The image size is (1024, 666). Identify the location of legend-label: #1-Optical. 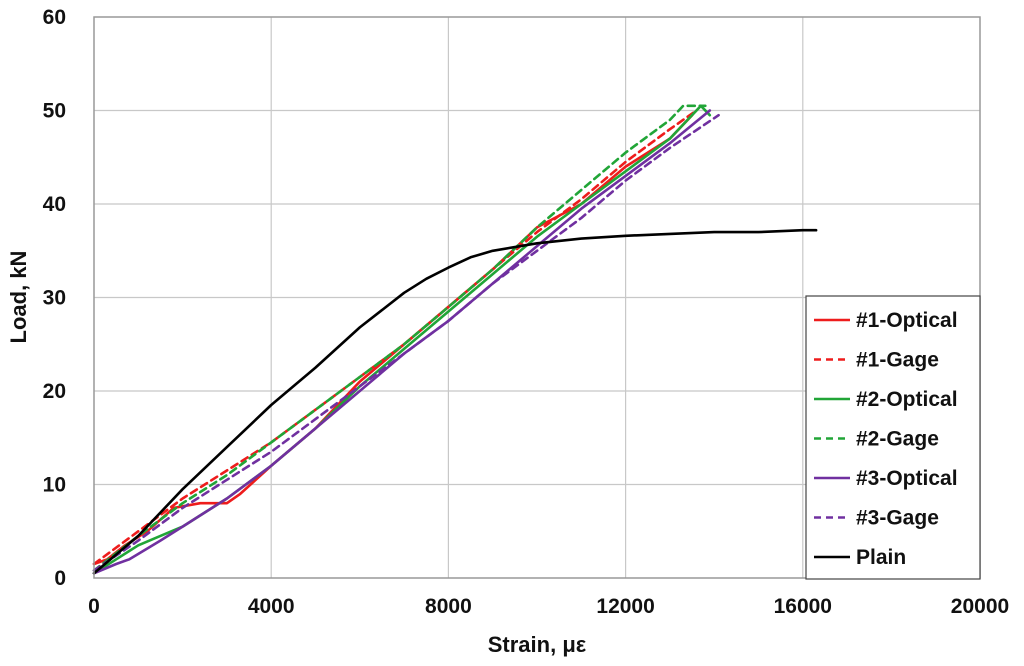
(907, 320).